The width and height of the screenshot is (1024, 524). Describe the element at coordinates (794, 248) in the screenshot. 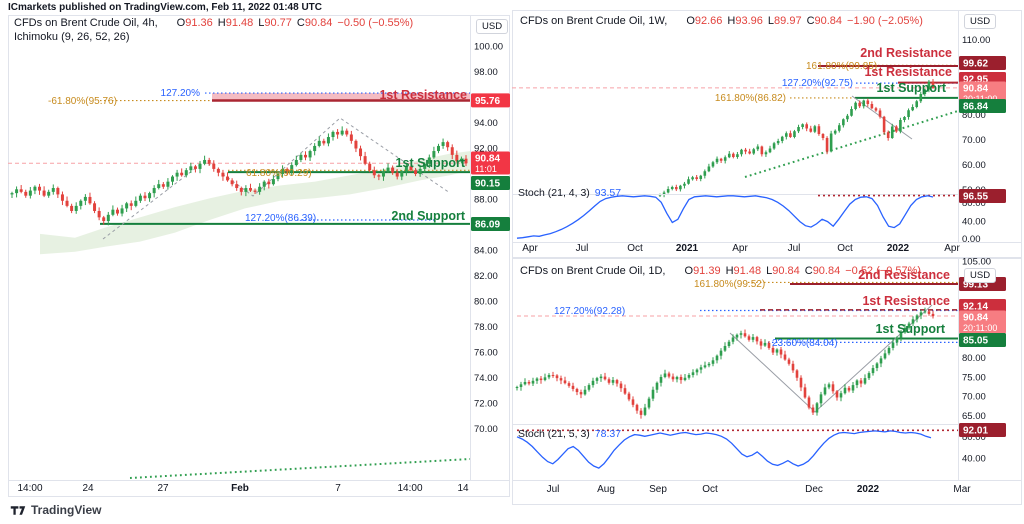

I see `x-tick: Jul` at that location.